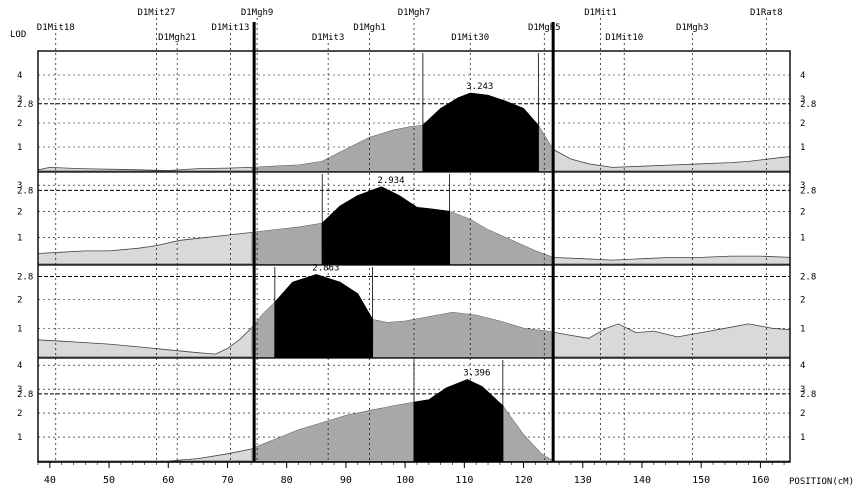 The width and height of the screenshot is (858, 489). I want to click on marker-label: D1Mgh5, so click(544, 28).